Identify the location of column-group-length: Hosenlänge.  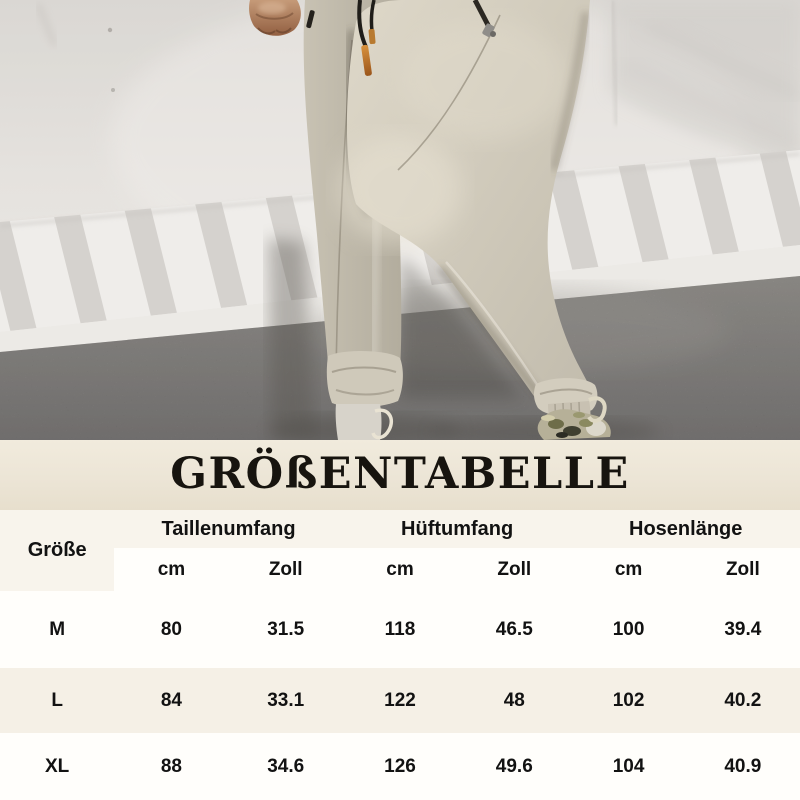
(685, 529).